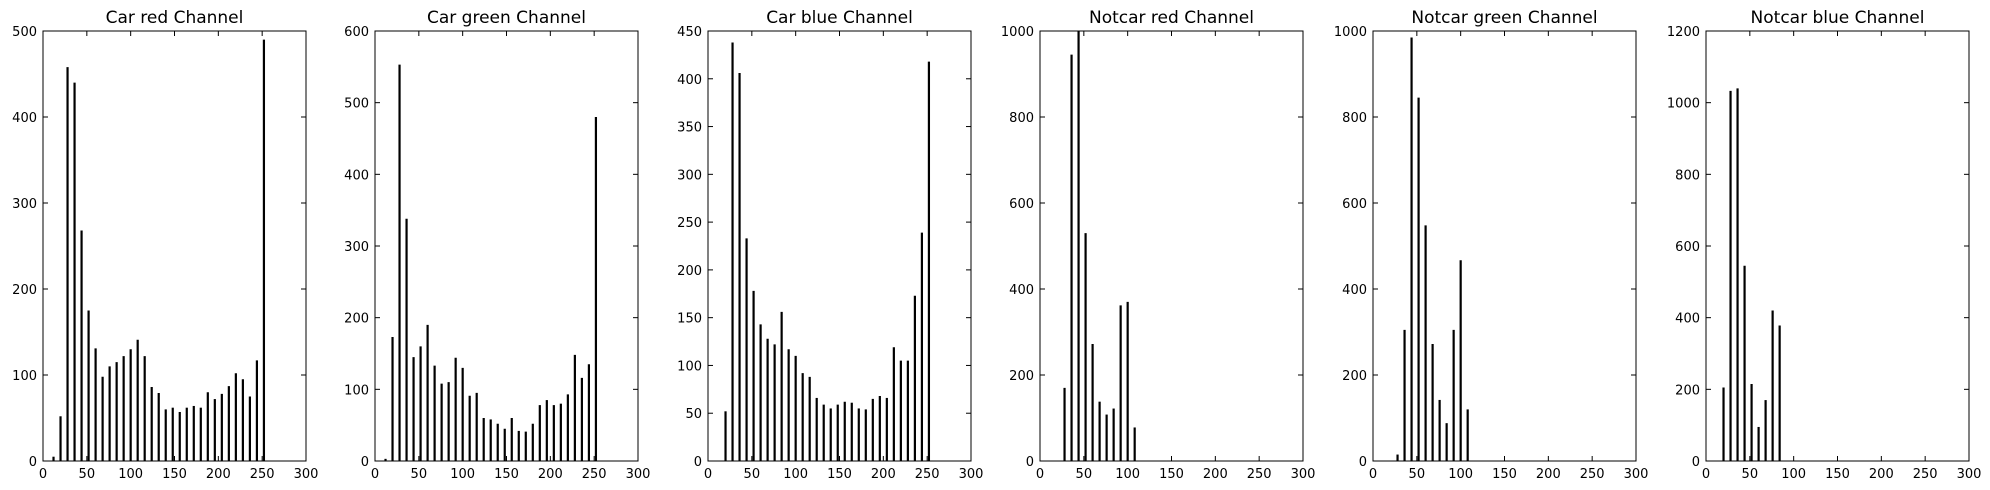 Image resolution: width=1990 pixels, height=490 pixels. Describe the element at coordinates (839, 18) in the screenshot. I see `chart-title: Car blue Channel` at that location.